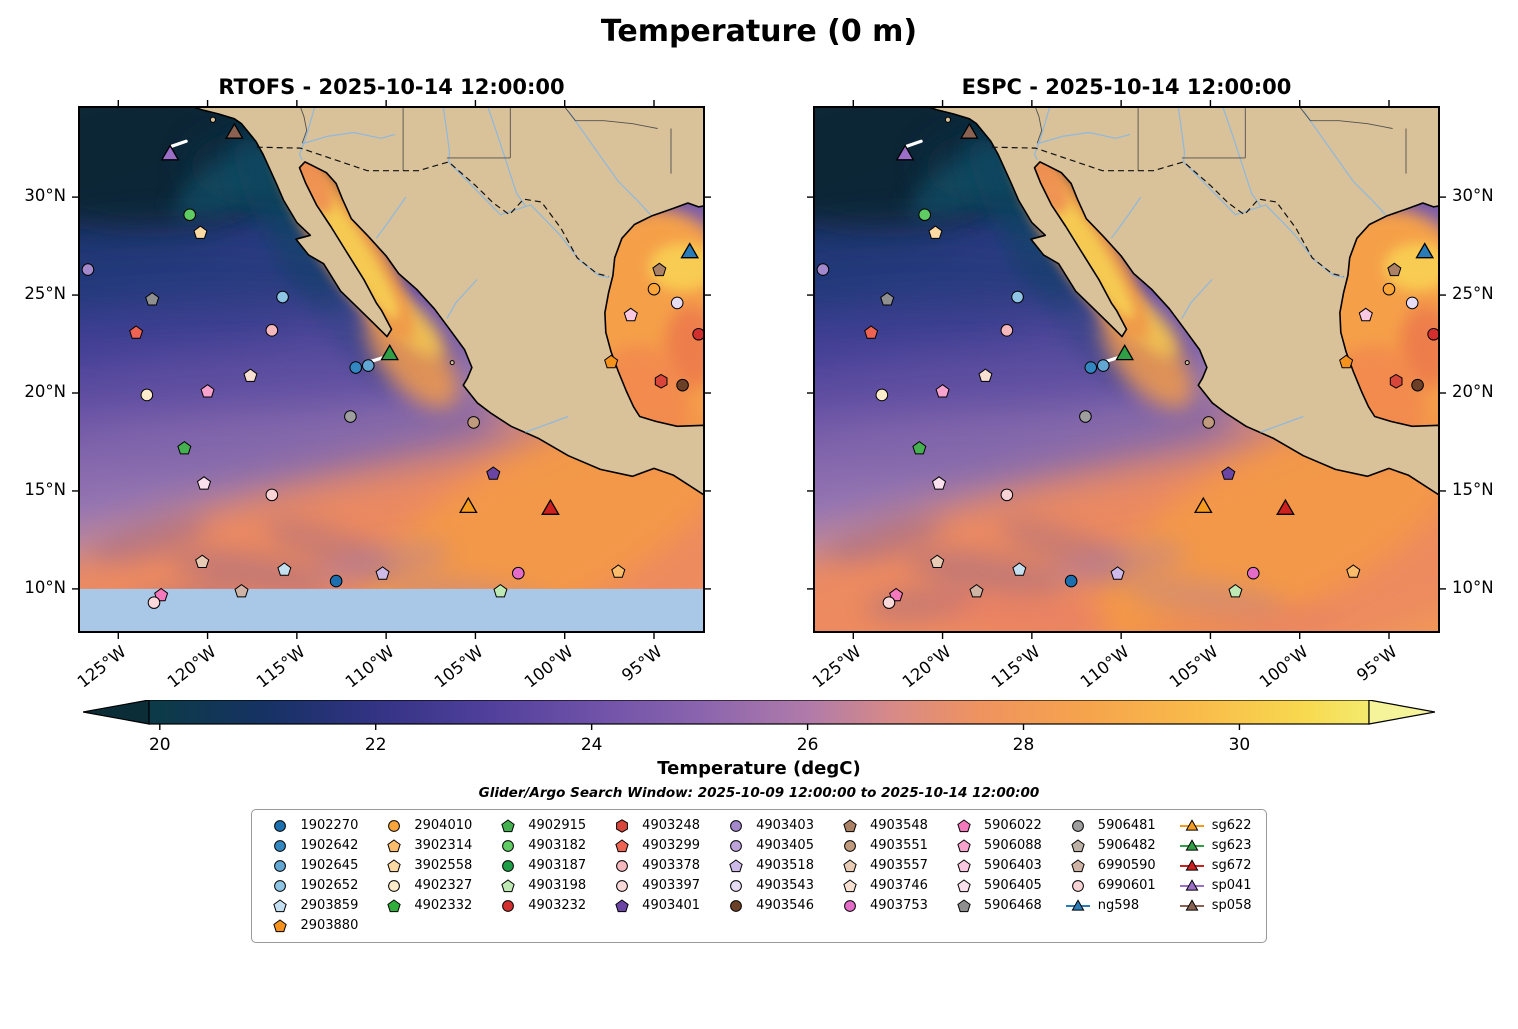  Describe the element at coordinates (882, 826) in the screenshot. I see `legend-item-4903548: 4903548` at that location.